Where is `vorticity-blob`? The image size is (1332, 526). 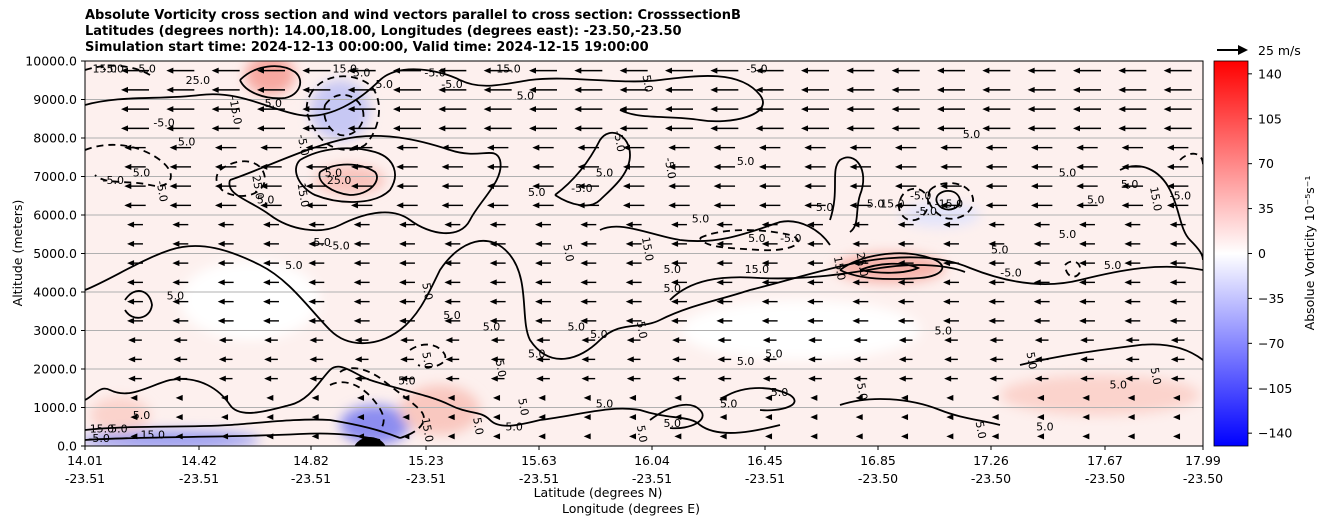
vorticity-blob is located at coordinates (340, 110).